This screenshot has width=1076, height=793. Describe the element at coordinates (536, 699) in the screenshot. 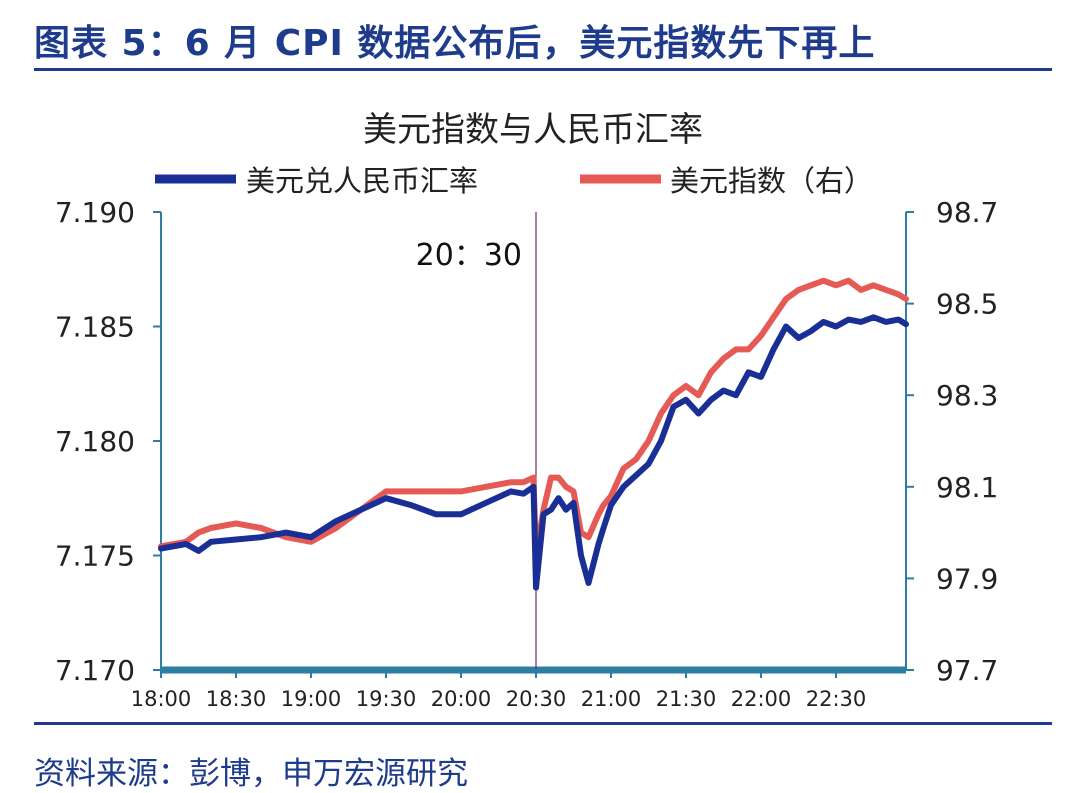

I see `x-tick-label: 20:30` at that location.